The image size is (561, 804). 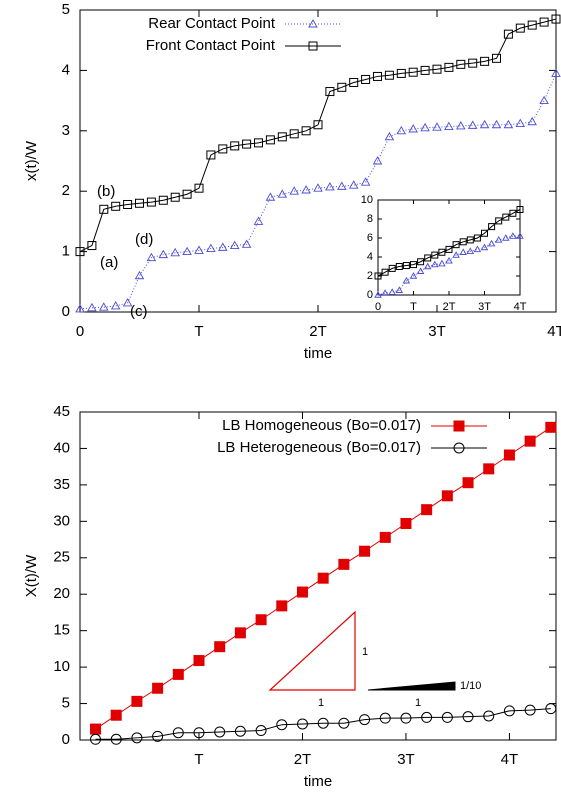 I want to click on y-tick-label: 35, so click(x=61, y=484).